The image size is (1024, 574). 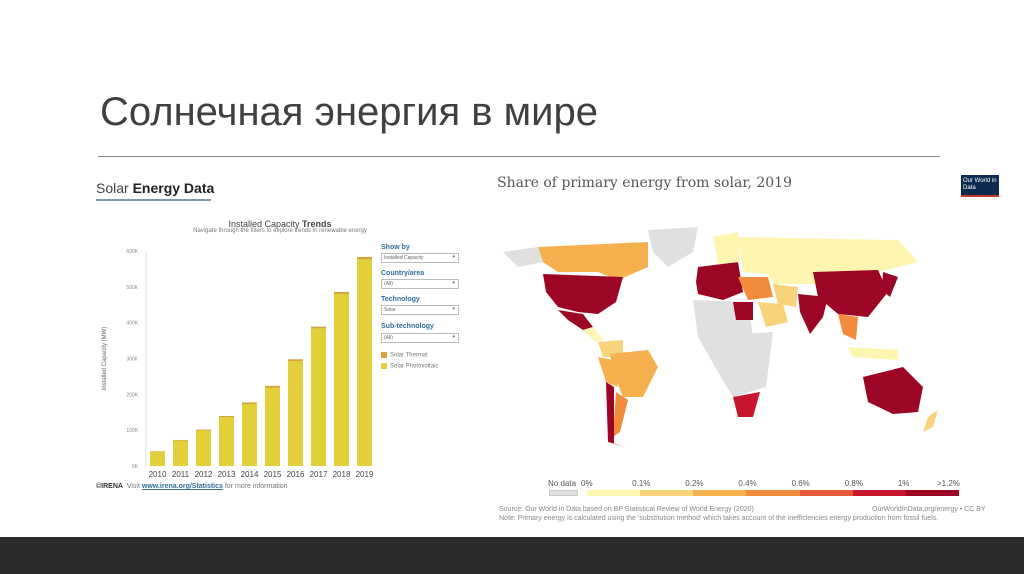 I want to click on y-tick-label: 400K, so click(x=132, y=324).